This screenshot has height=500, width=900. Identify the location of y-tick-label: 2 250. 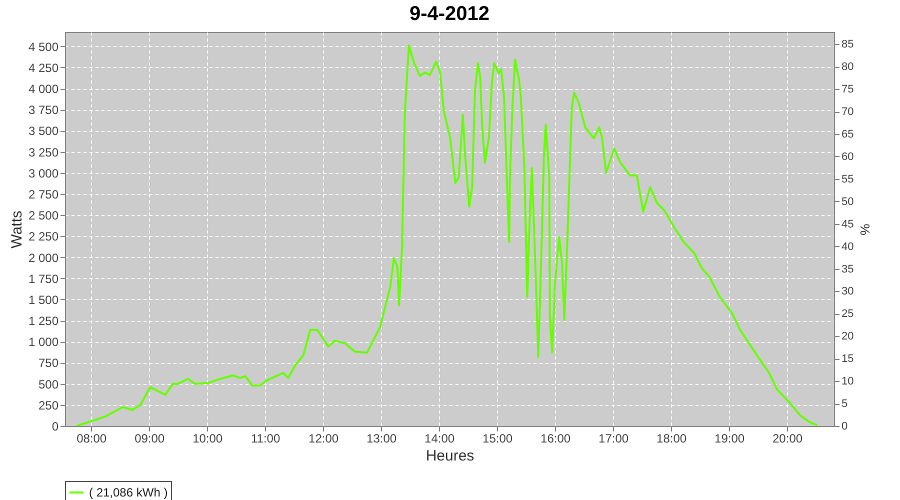
(43, 237).